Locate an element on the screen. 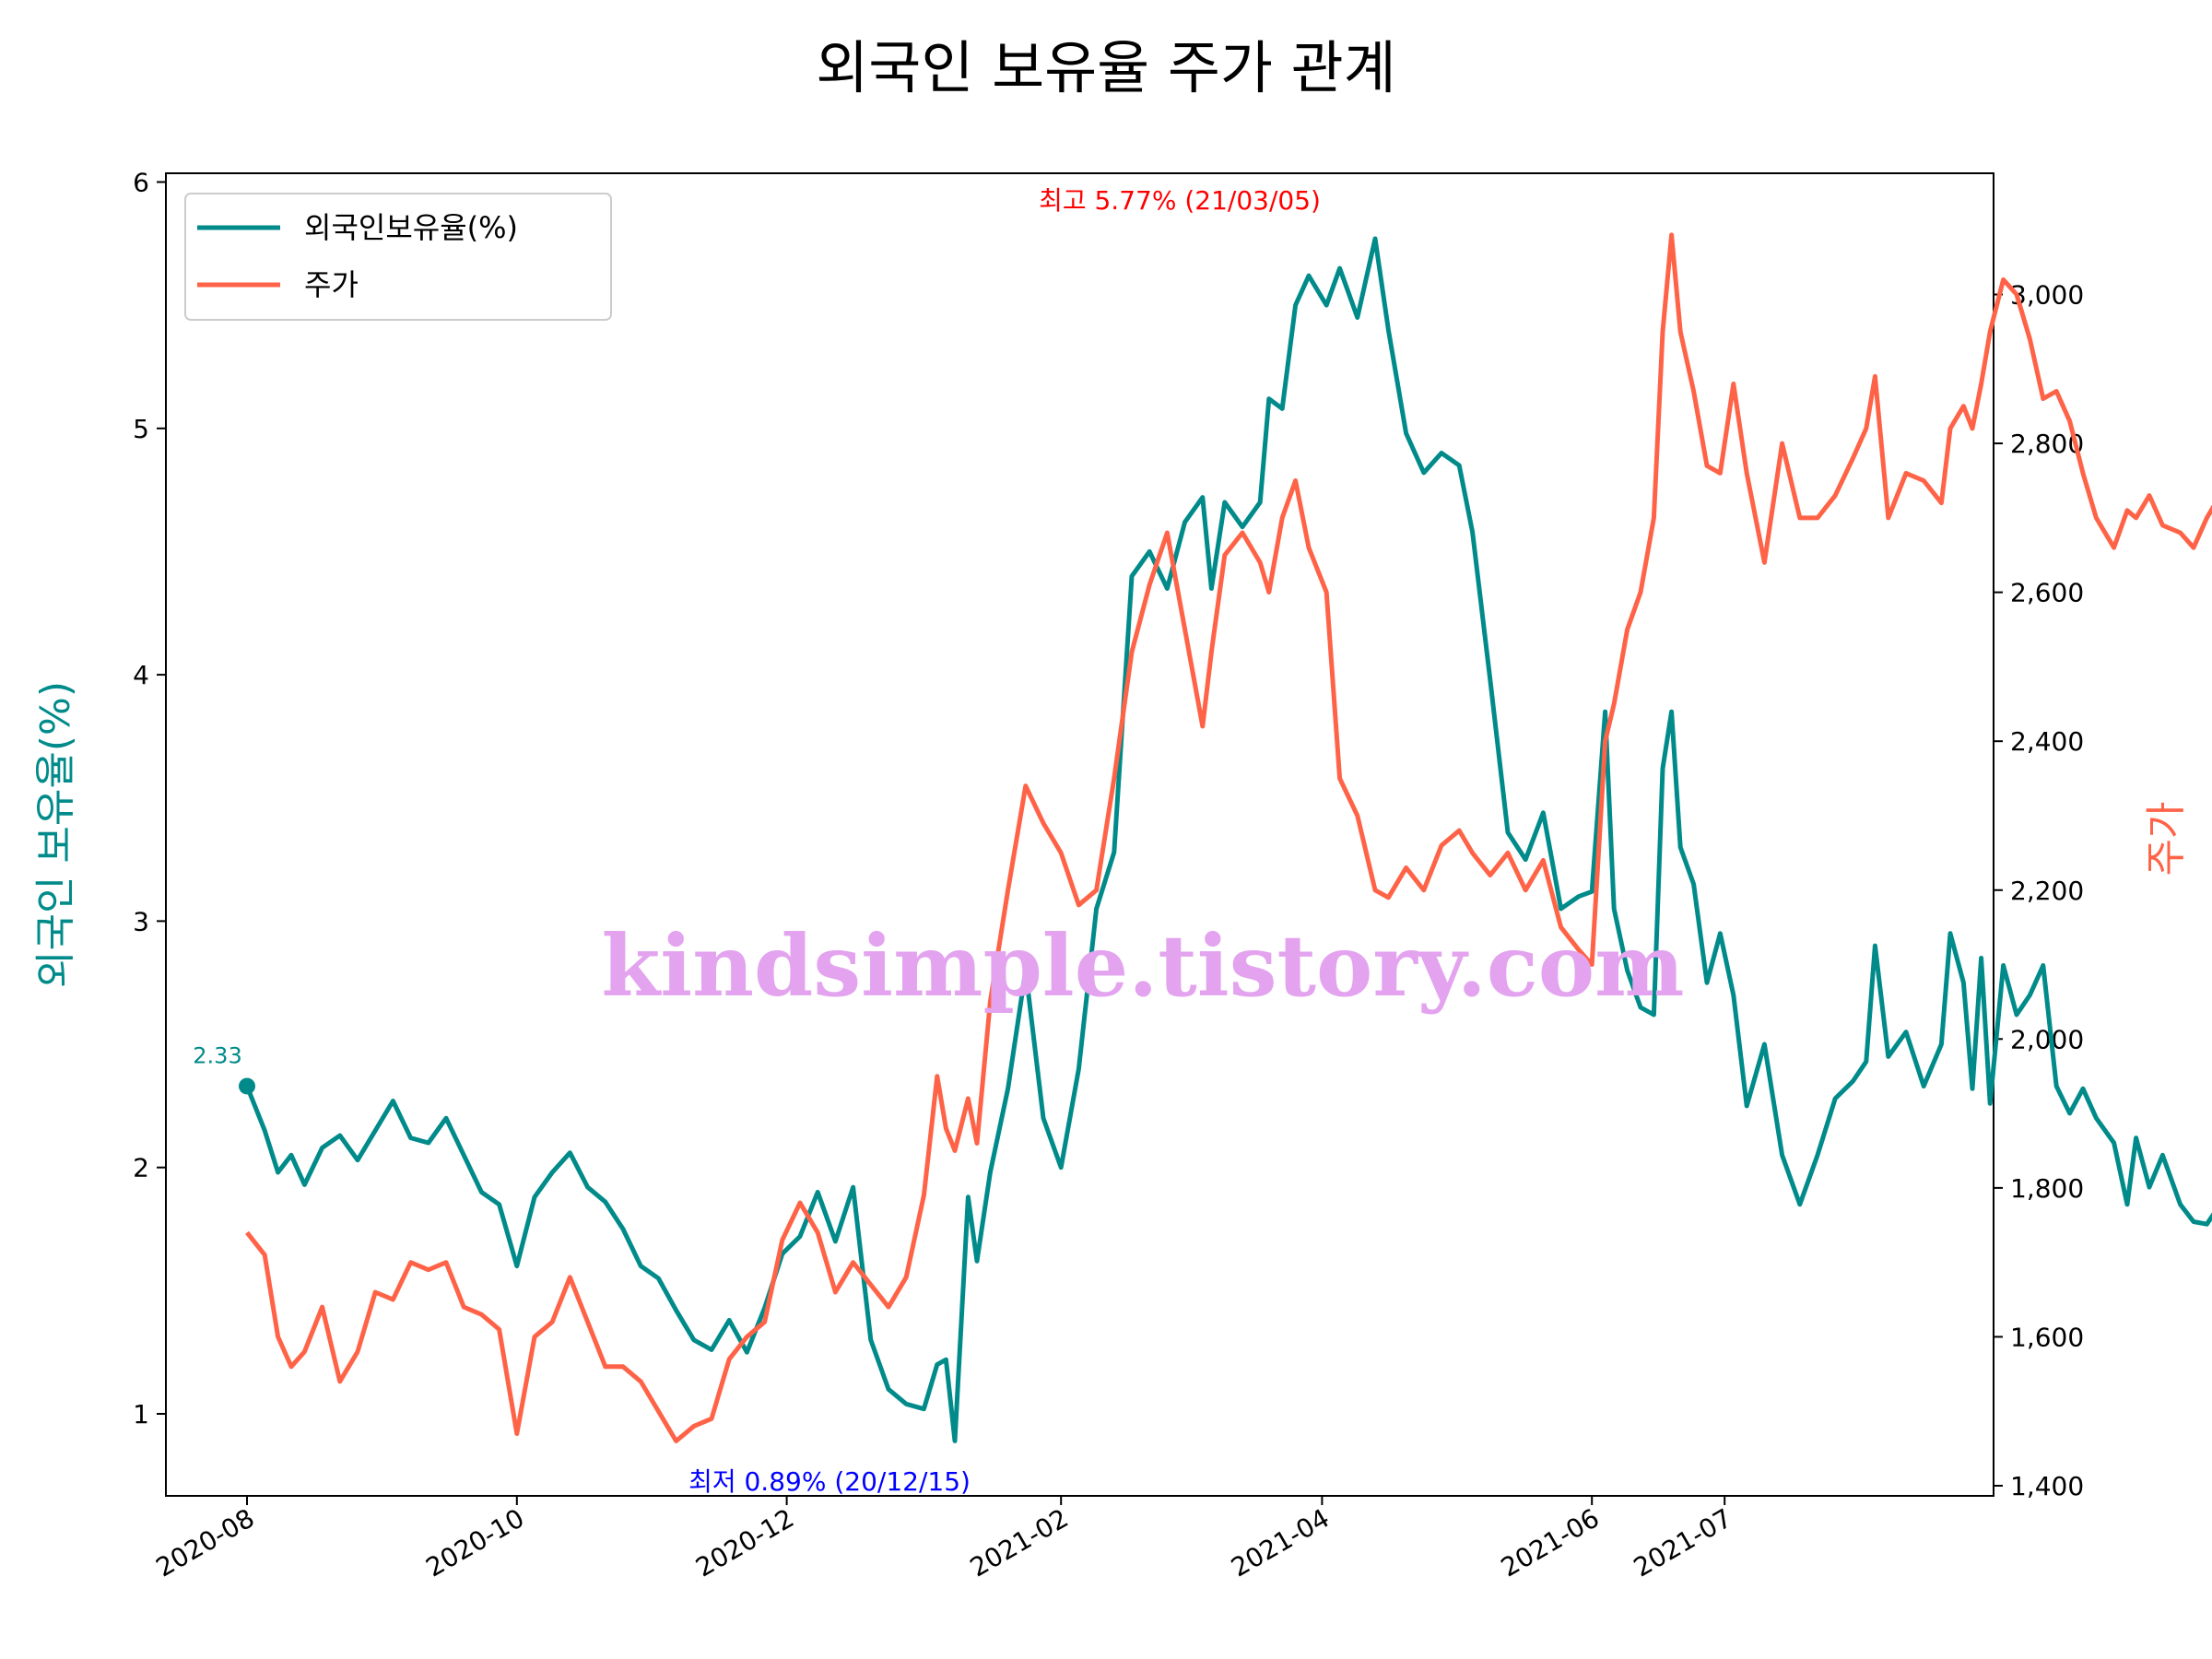 Image resolution: width=2212 pixels, height=1659 pixels. x-tick-label: 2021-04 is located at coordinates (1280, 1542).